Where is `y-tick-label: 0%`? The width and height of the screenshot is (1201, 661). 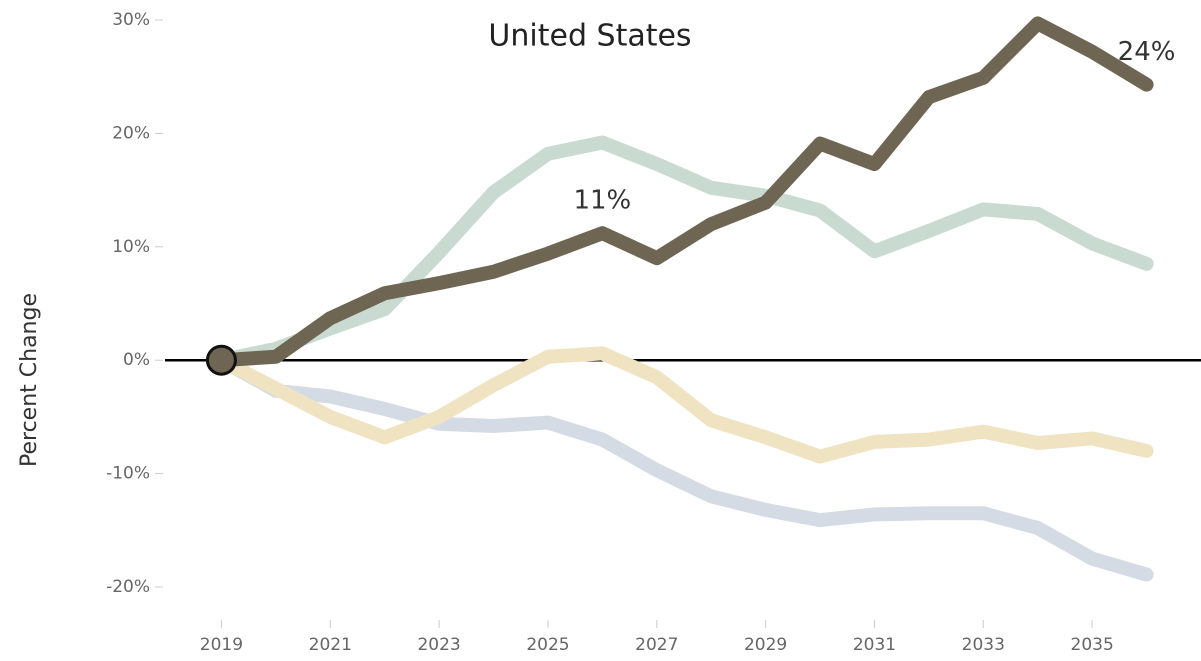 y-tick-label: 0% is located at coordinates (136, 360).